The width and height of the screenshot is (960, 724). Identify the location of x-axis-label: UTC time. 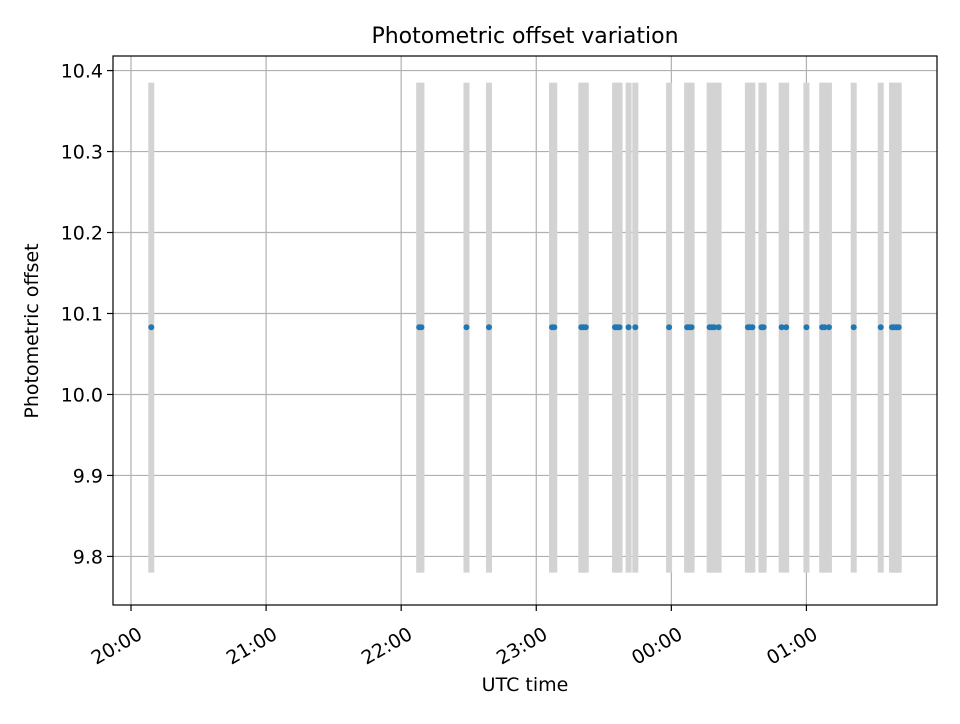
(525, 685).